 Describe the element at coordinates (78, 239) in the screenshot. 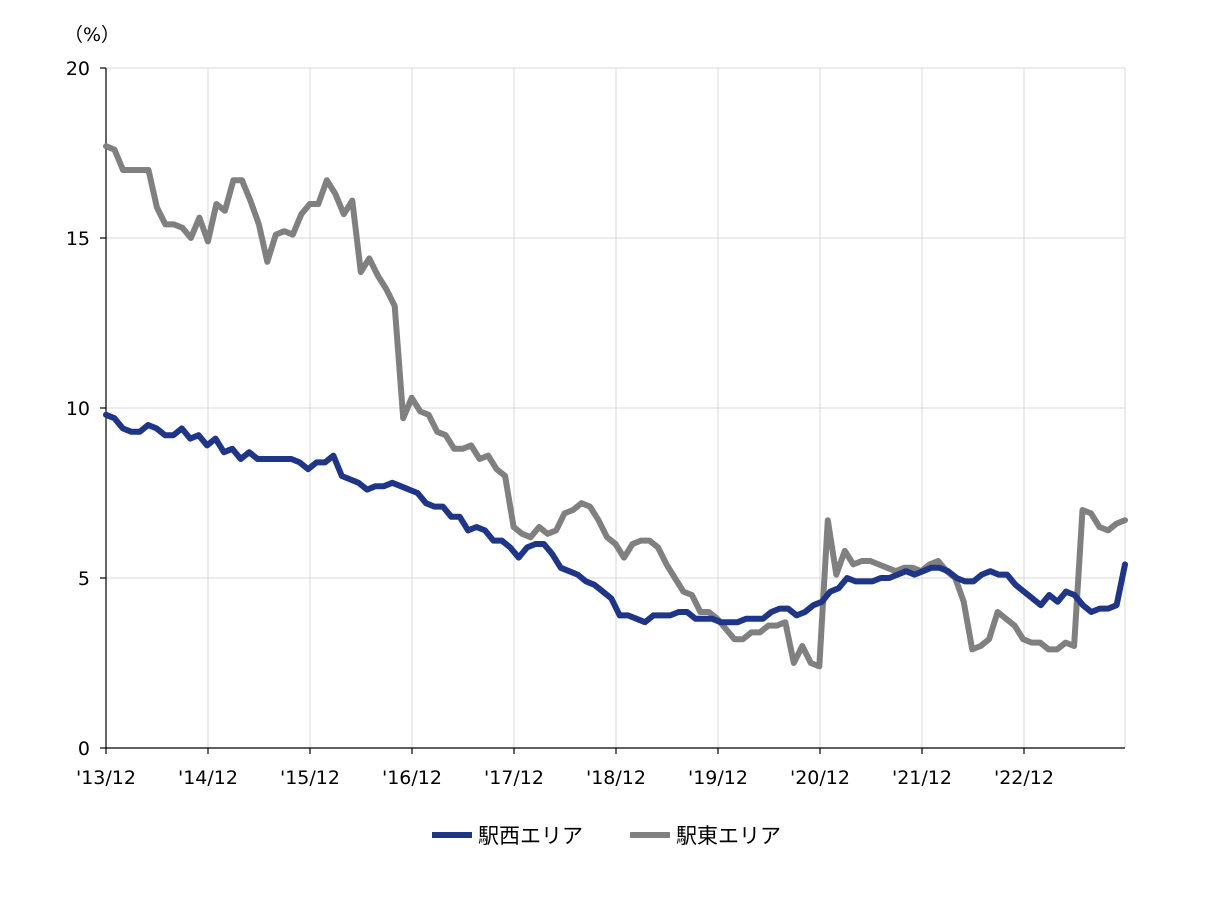

I see `y-tick-label: 15` at that location.